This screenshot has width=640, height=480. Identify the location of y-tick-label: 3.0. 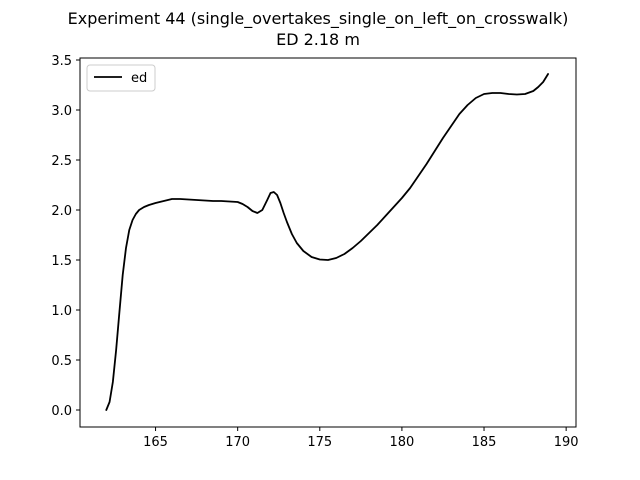
(61, 111).